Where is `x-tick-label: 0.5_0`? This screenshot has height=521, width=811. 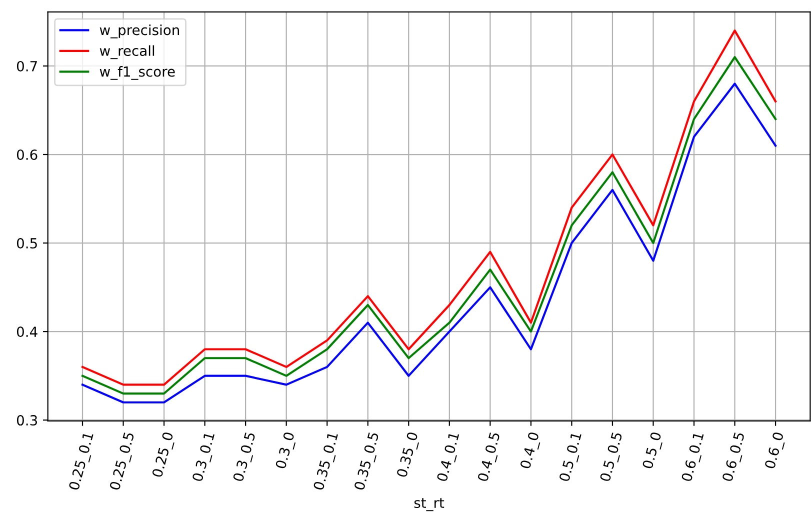 x-tick-label: 0.5_0 is located at coordinates (653, 451).